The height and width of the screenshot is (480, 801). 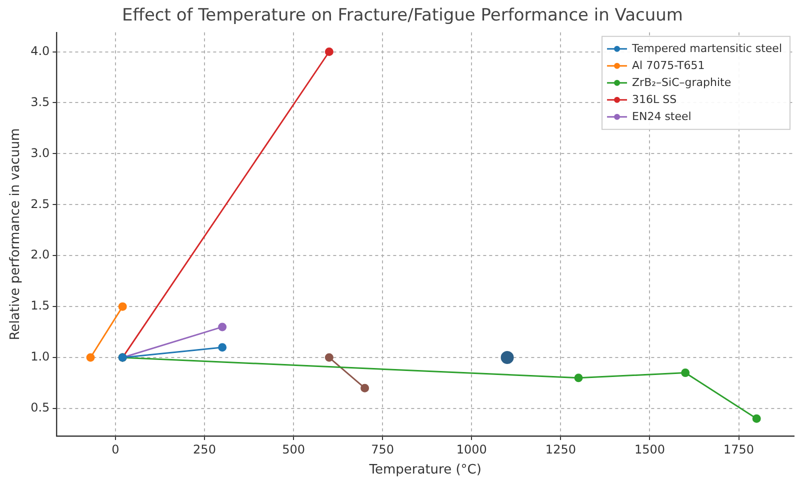 I want to click on legend-label: ZrB₂–SiC–graphite, so click(x=682, y=82).